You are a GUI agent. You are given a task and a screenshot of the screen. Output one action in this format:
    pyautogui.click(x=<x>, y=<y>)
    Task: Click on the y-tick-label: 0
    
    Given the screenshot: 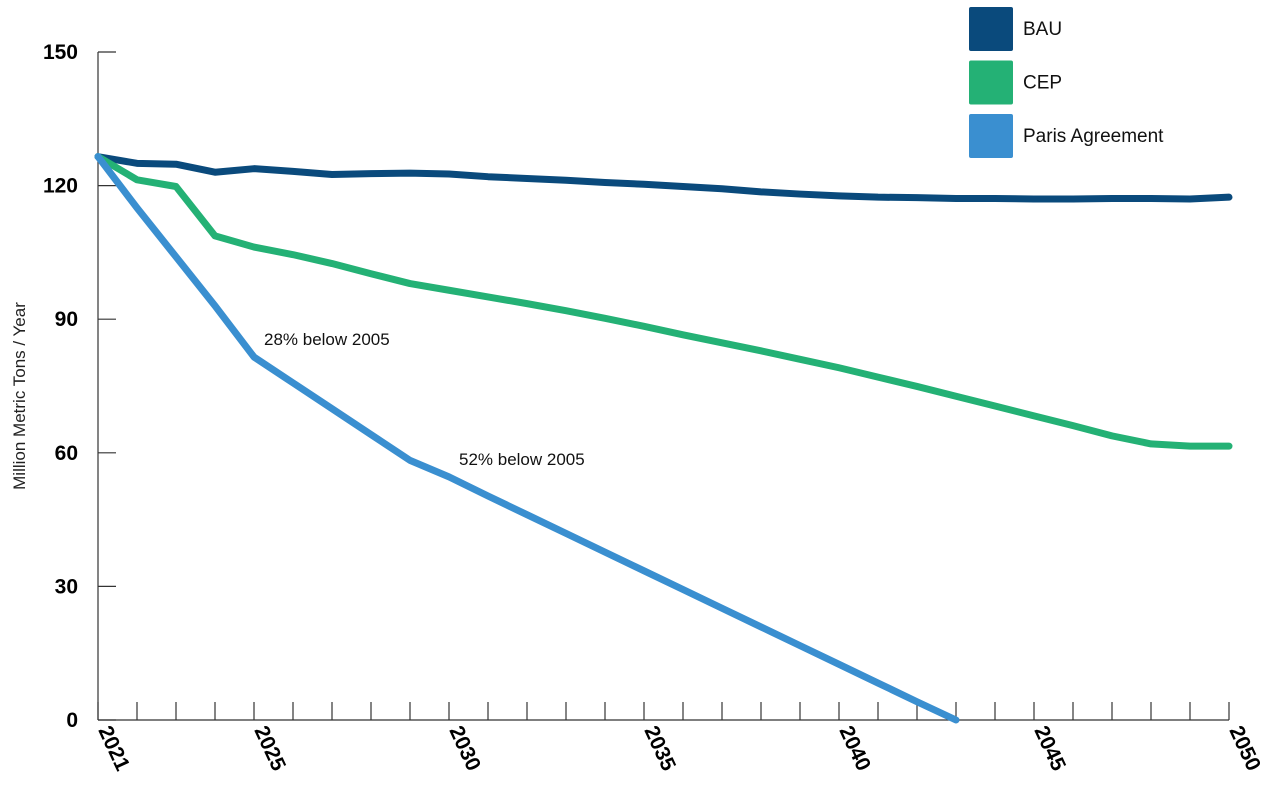 What is the action you would take?
    pyautogui.click(x=72, y=720)
    